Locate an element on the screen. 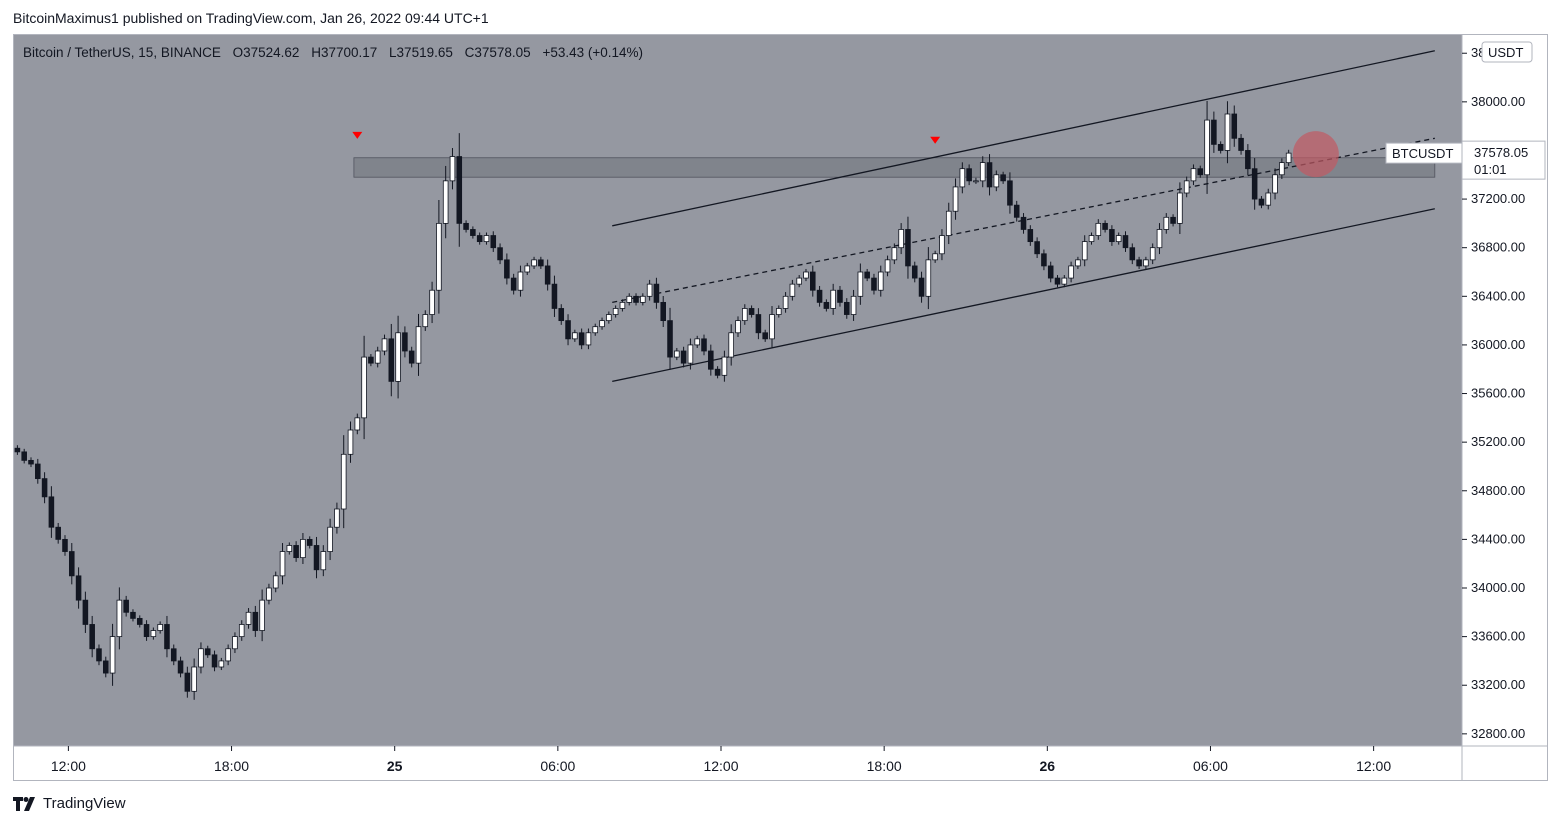  symbol-title: Bitcoin / TetherUS, 15, BINANCE is located at coordinates (122, 52).